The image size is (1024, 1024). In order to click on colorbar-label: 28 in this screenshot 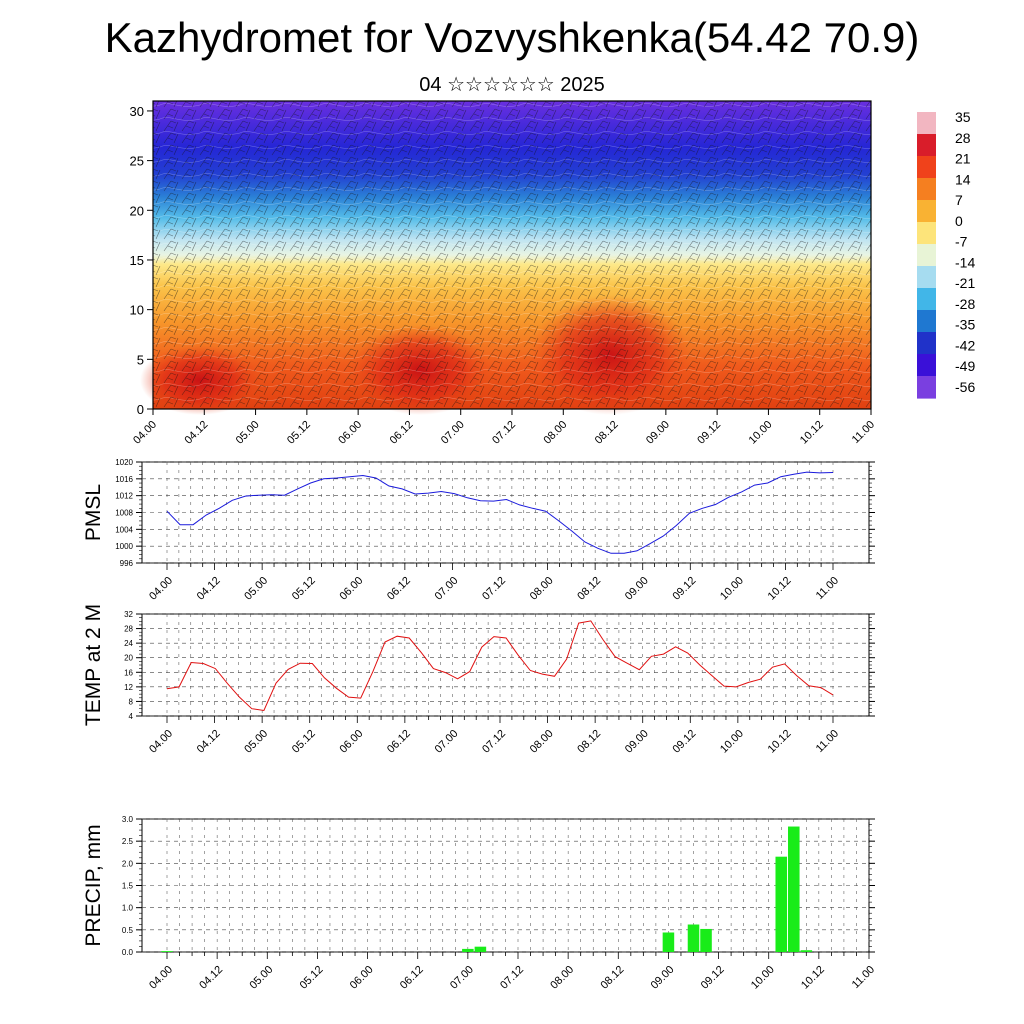, I will do `click(963, 138)`.